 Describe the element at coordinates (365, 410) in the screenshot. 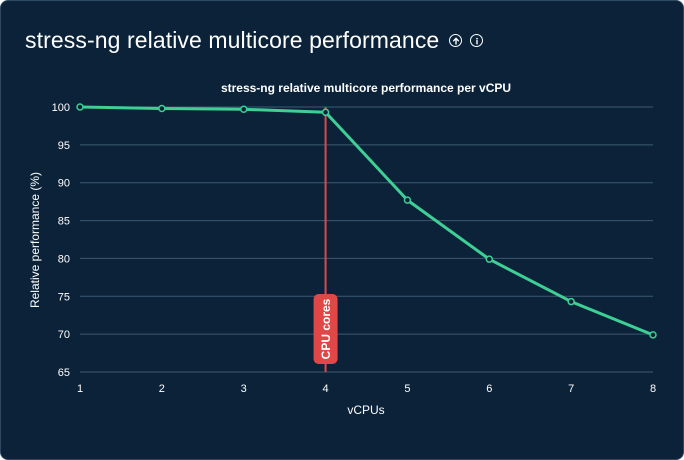

I see `x-axis-label: vCPUs` at that location.